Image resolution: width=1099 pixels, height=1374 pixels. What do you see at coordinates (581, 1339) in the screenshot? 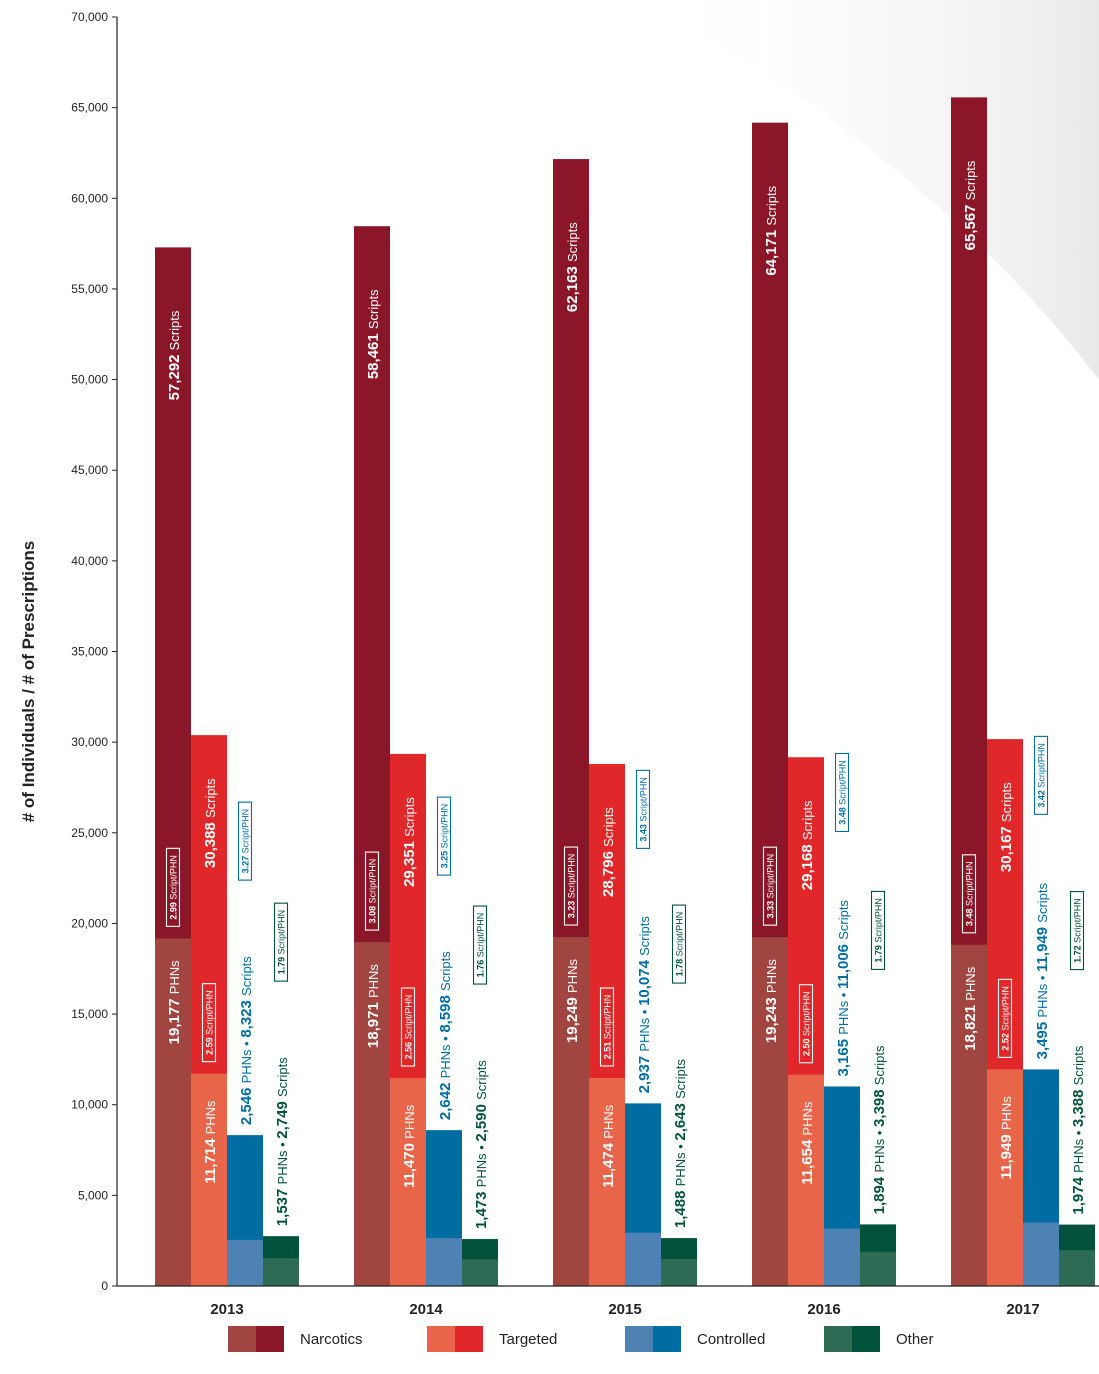
I see `legend: Narcotics Targeted Controlled Other` at bounding box center [581, 1339].